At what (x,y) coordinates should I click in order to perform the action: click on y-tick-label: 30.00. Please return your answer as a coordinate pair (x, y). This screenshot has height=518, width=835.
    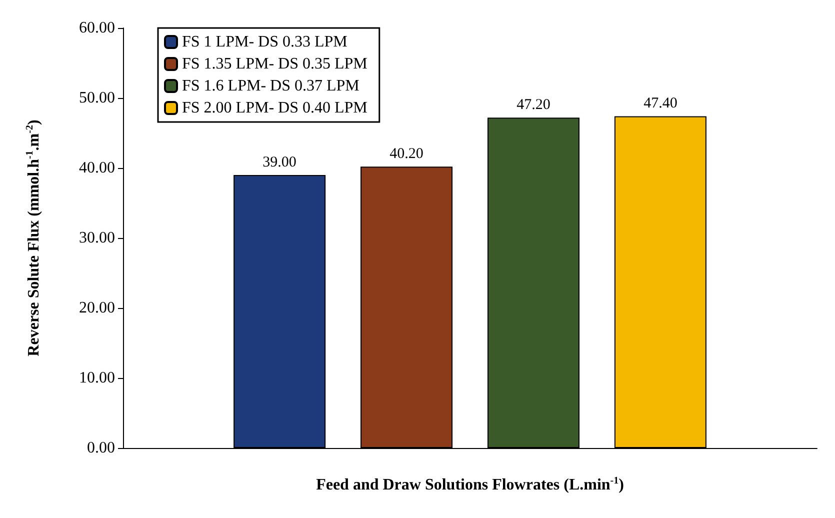
    Looking at the image, I should click on (97, 238).